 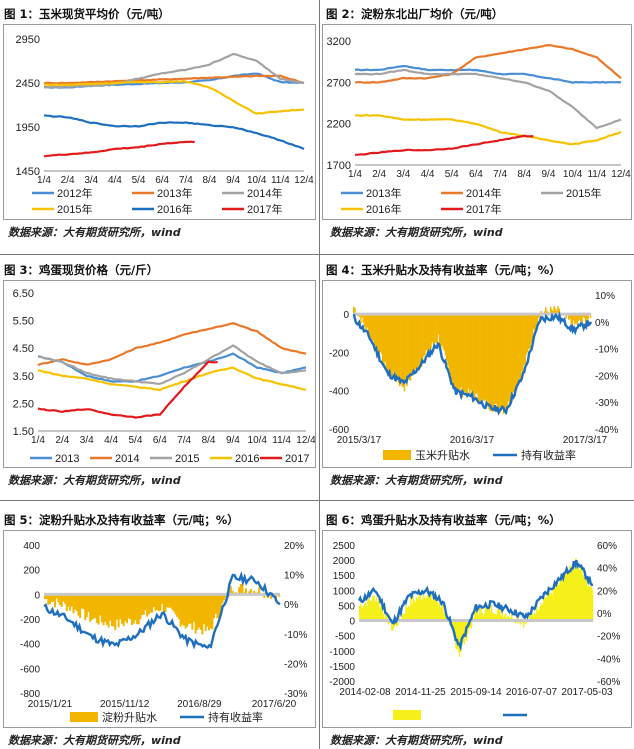 What do you see at coordinates (488, 129) in the screenshot?
I see `series-line-2016年` at bounding box center [488, 129].